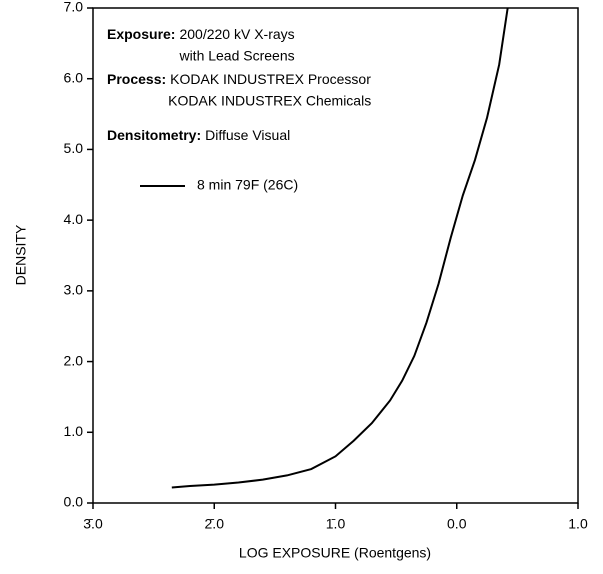 This screenshot has height=574, width=603. What do you see at coordinates (21, 254) in the screenshot?
I see `y-axis-label: DENSITY` at bounding box center [21, 254].